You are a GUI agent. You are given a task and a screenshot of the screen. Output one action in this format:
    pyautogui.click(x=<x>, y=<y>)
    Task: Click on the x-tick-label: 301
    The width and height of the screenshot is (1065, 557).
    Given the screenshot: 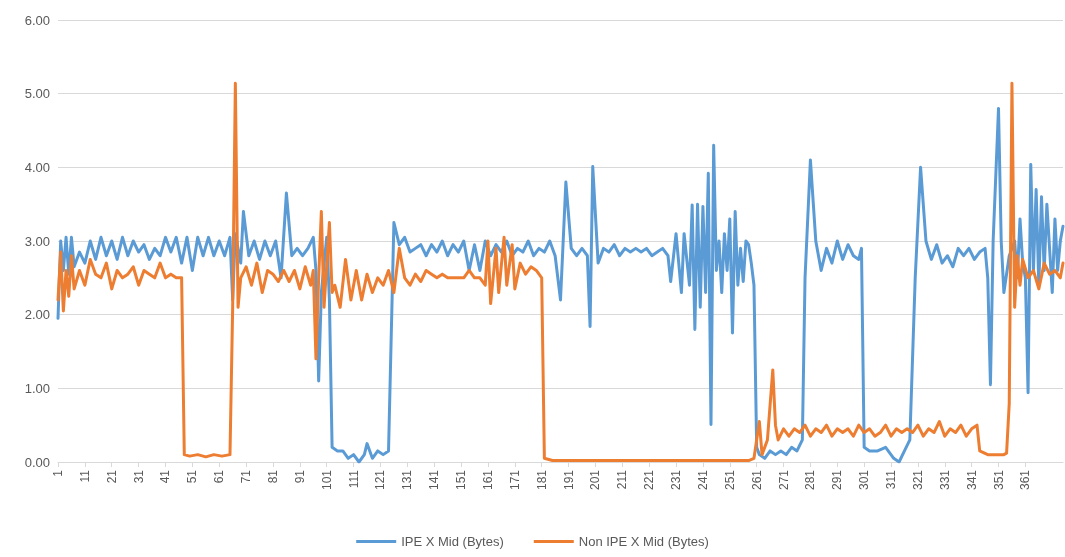 What is the action you would take?
    pyautogui.click(x=864, y=480)
    